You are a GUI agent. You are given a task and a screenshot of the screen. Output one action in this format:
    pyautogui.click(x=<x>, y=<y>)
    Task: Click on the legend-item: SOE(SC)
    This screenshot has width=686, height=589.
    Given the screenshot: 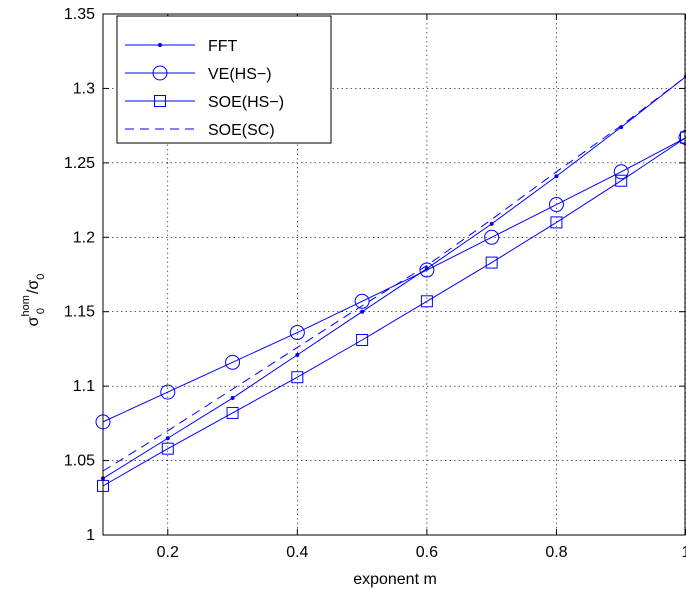 What is the action you would take?
    pyautogui.click(x=200, y=130)
    